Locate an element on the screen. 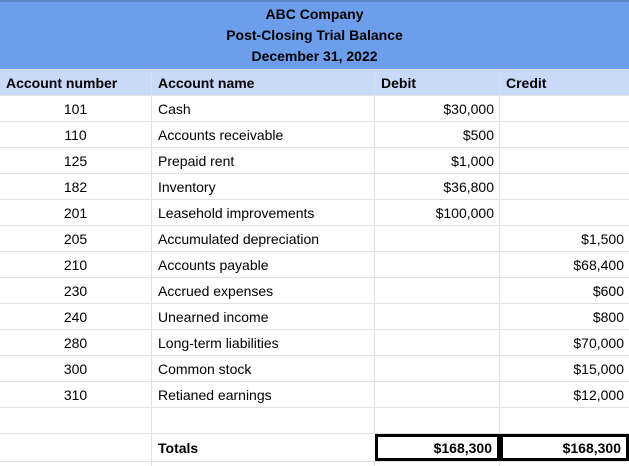  debit-cell: $1,000 is located at coordinates (437, 160).